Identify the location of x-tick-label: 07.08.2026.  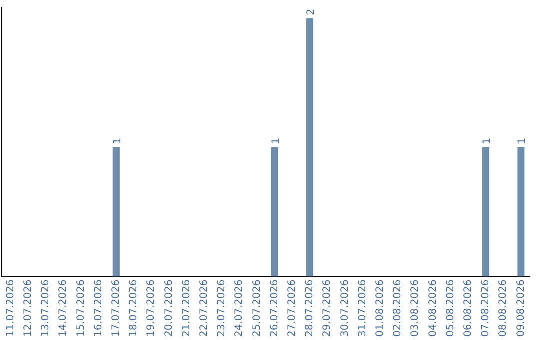
(486, 309).